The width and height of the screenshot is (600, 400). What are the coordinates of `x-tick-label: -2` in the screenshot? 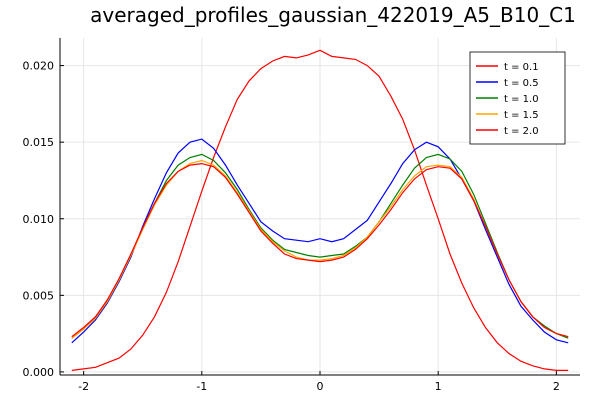 It's located at (83, 386).